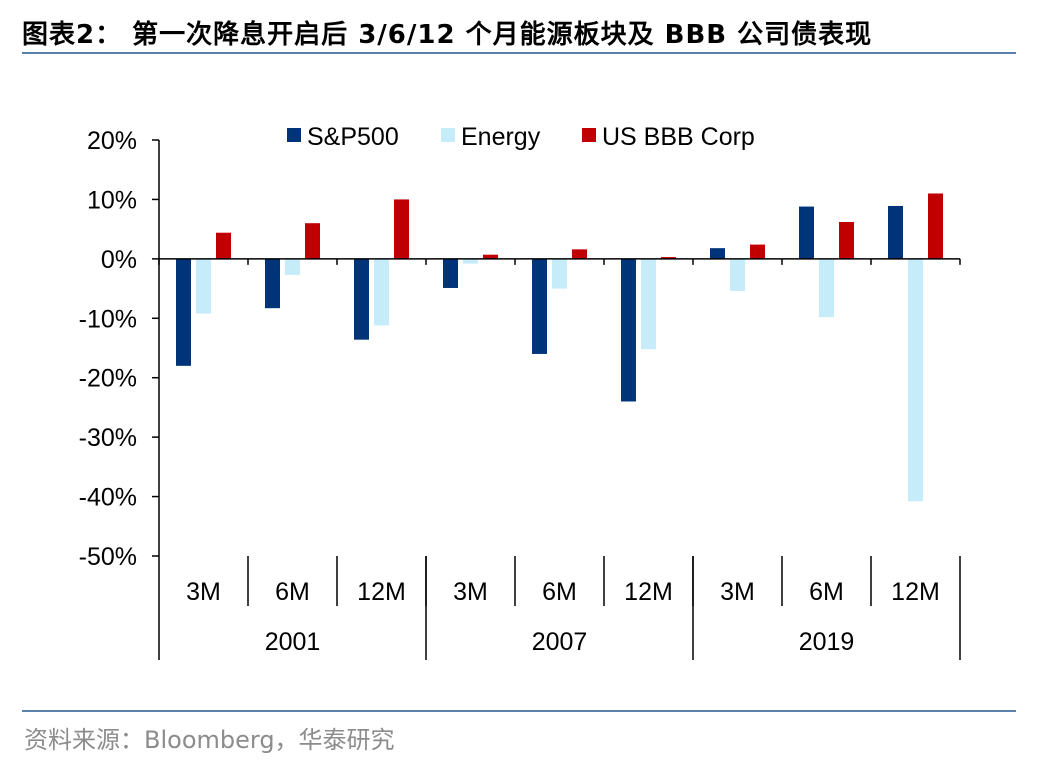 Image resolution: width=1048 pixels, height=760 pixels. Describe the element at coordinates (108, 557) in the screenshot. I see `y-tick-label: -50%` at that location.